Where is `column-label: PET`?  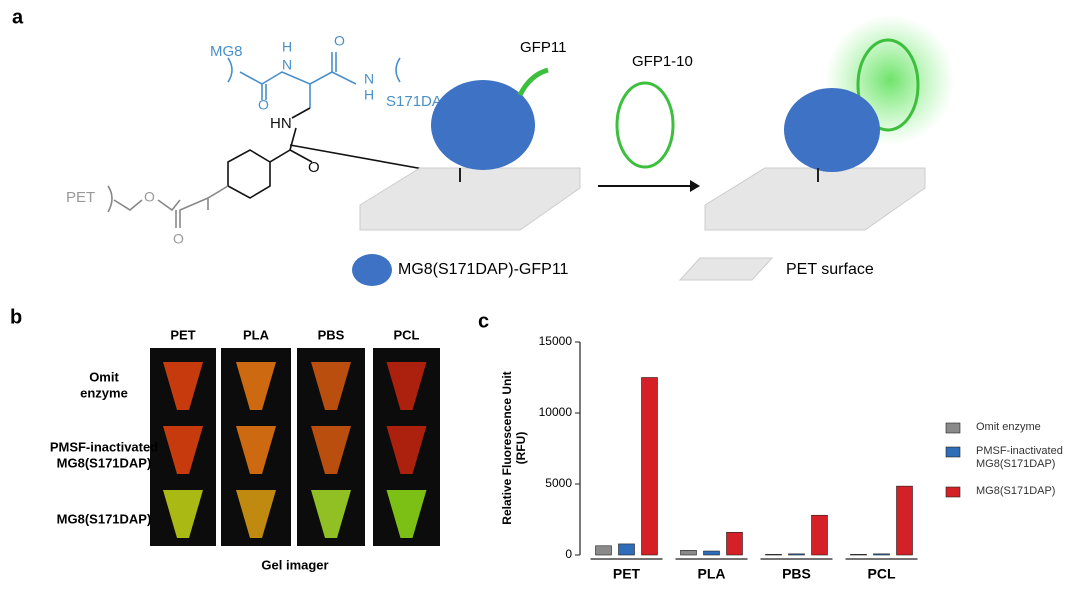
column-label: PET is located at coordinates (182, 334).